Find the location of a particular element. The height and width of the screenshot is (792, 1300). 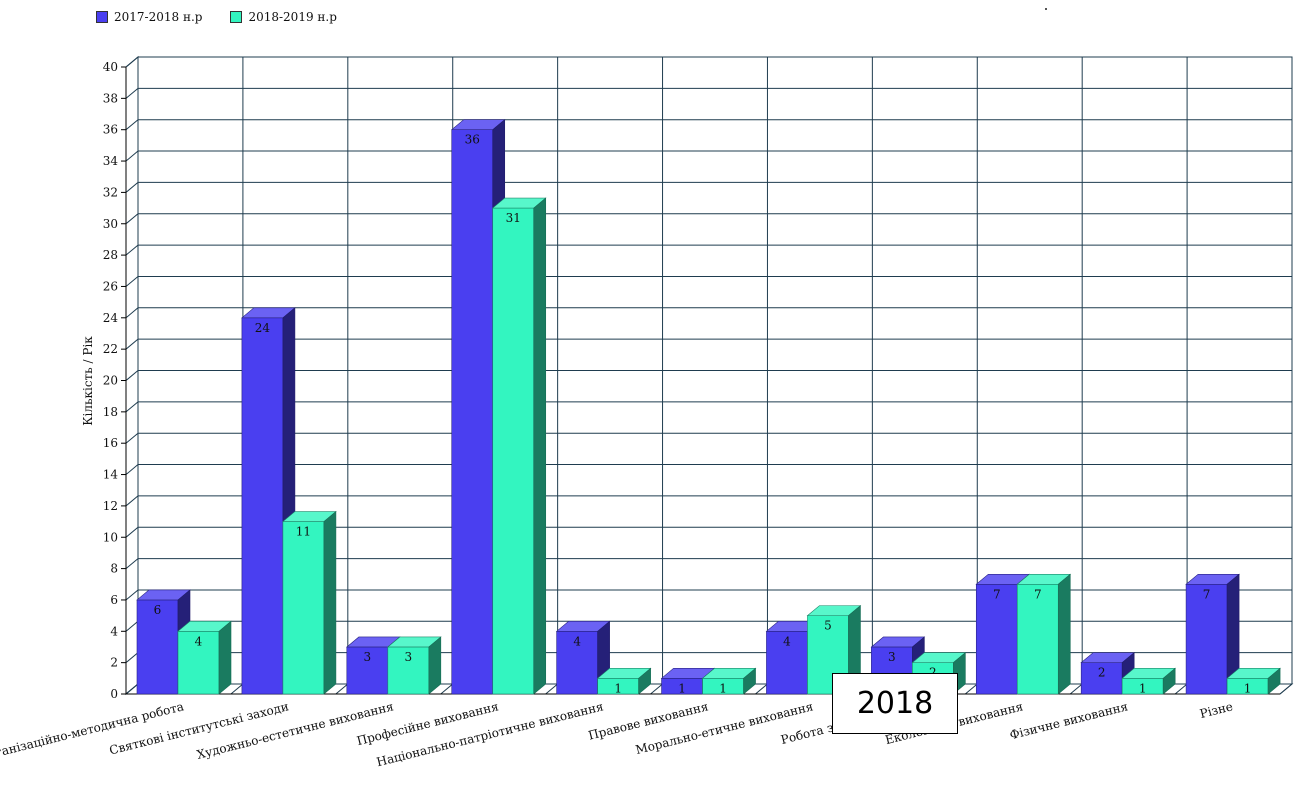

data-label: 31 is located at coordinates (513, 218).